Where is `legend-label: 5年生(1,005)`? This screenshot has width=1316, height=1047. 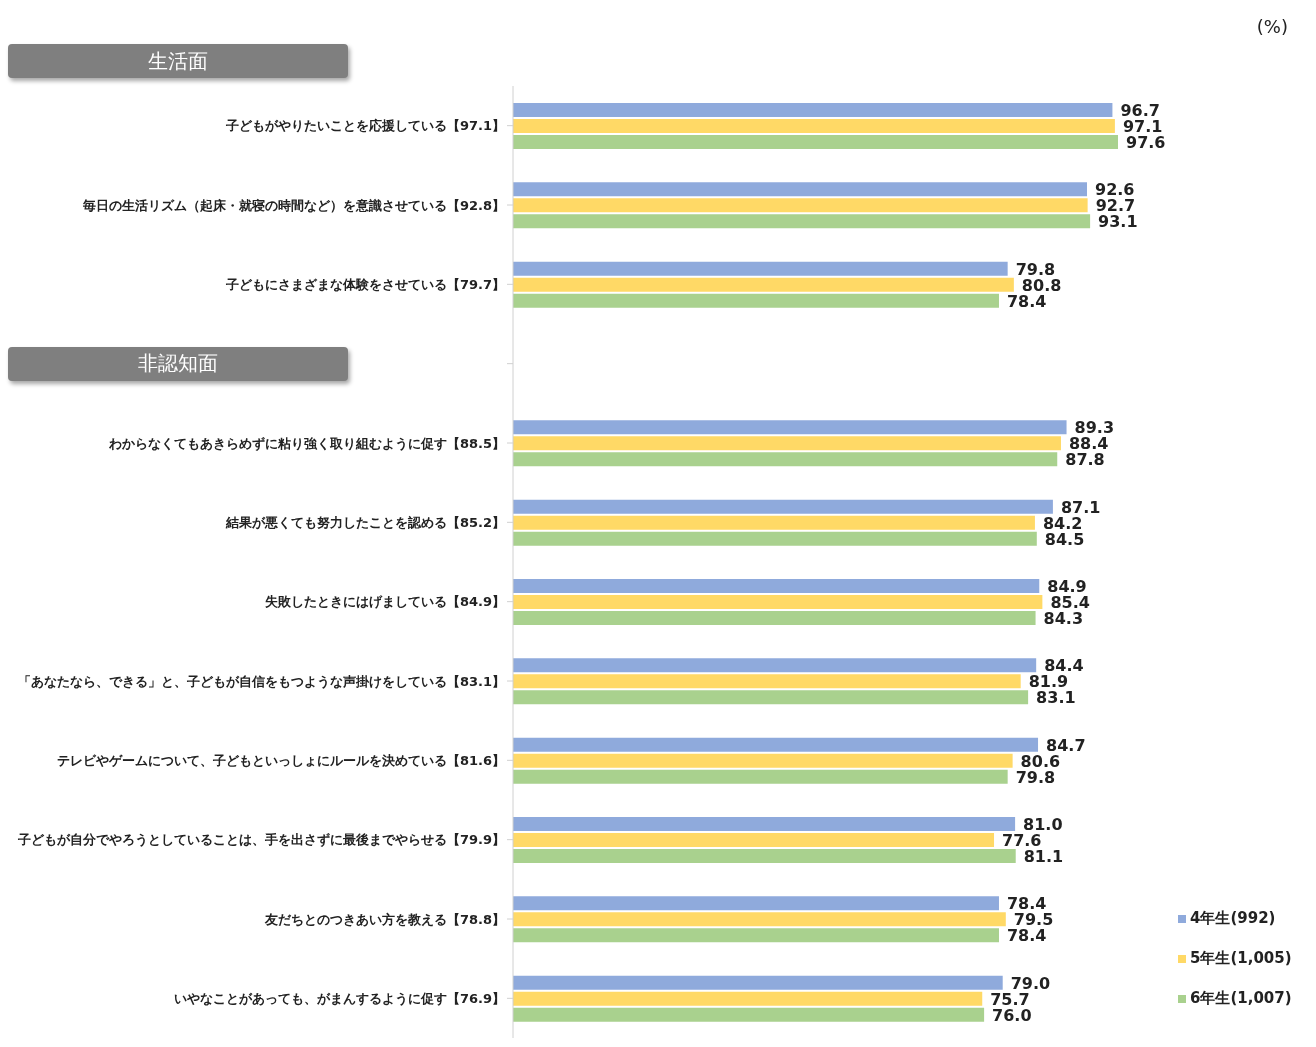 legend-label: 5年生(1,005) is located at coordinates (1241, 958).